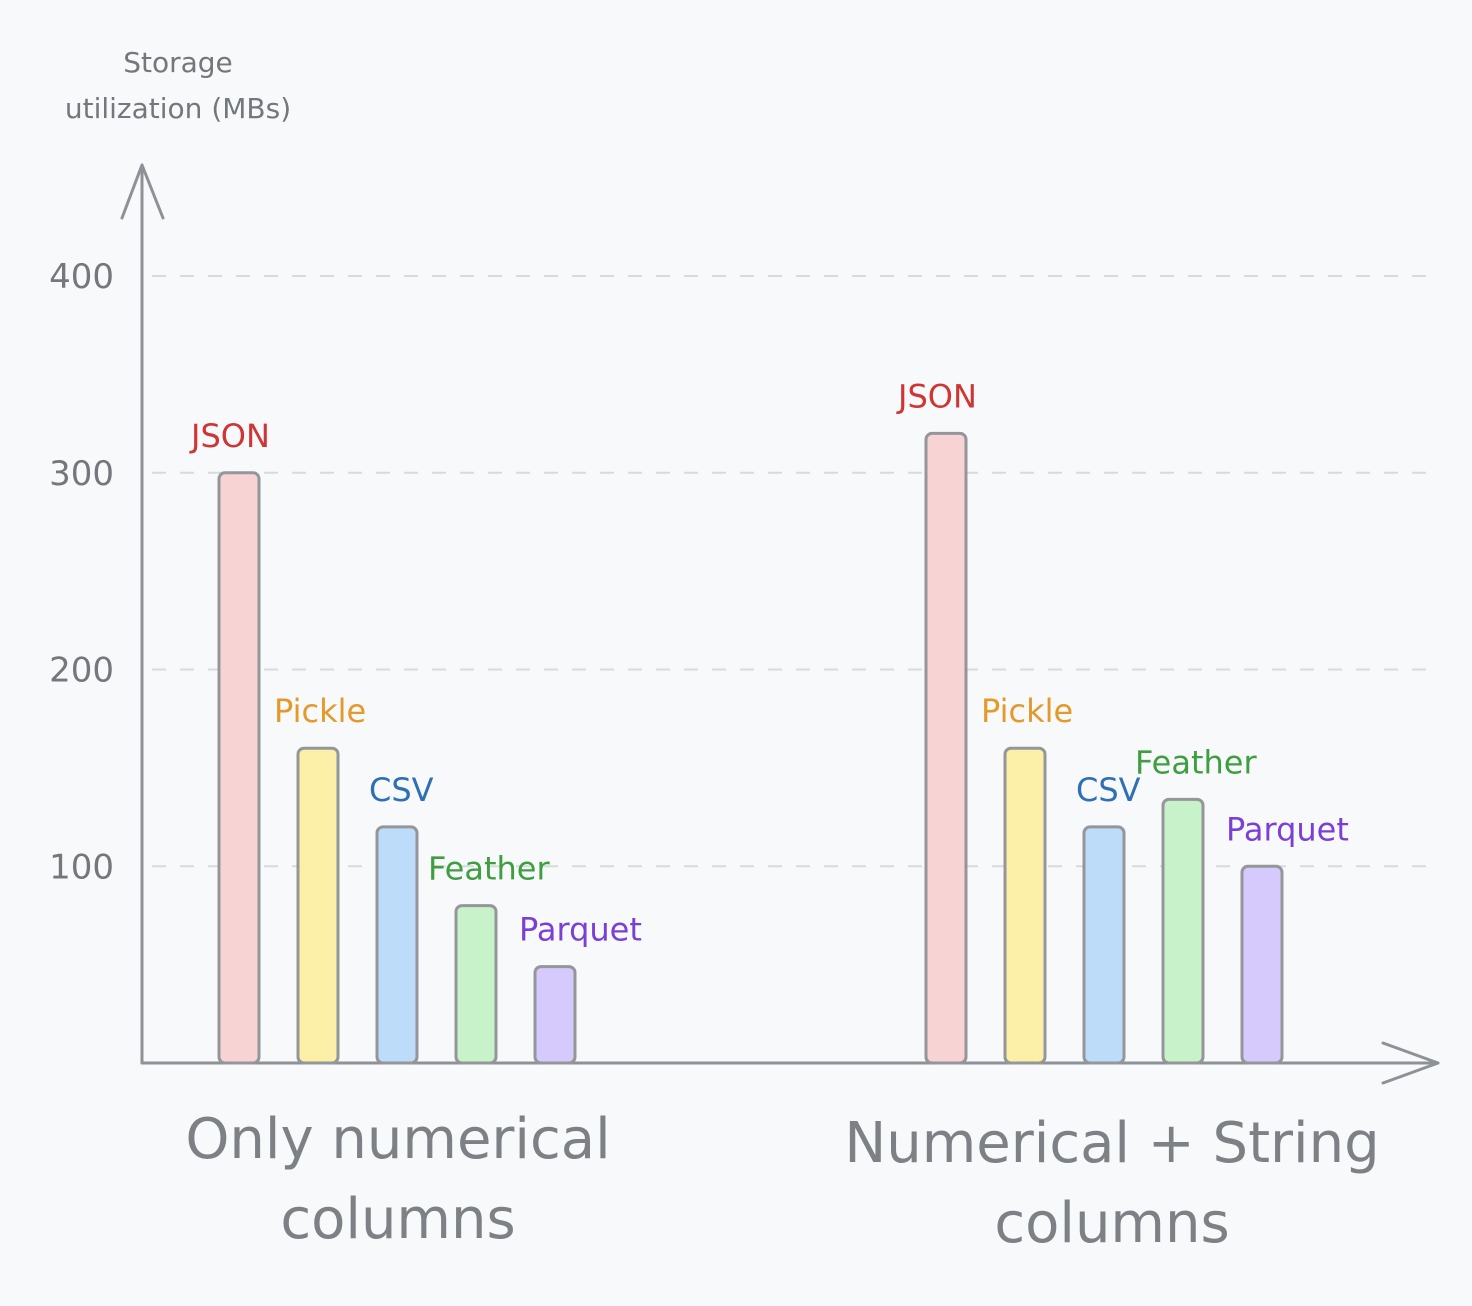 The image size is (1472, 1306). Describe the element at coordinates (401, 790) in the screenshot. I see `bar-label-csv-group-1: CSV` at that location.